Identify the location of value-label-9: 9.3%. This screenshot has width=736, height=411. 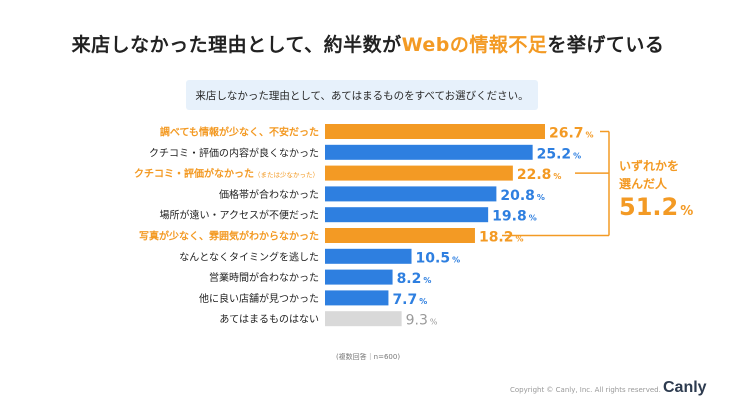
(422, 321).